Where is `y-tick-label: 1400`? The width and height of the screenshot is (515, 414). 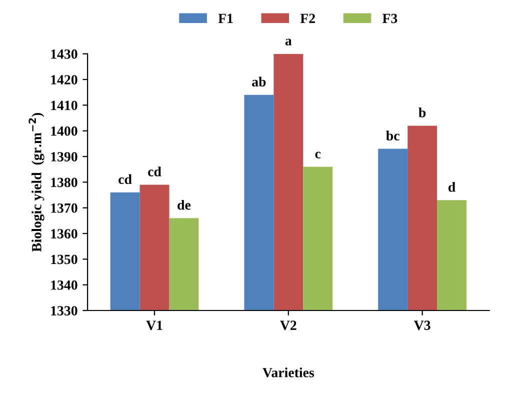
y-tick-label: 1400 is located at coordinates (64, 131).